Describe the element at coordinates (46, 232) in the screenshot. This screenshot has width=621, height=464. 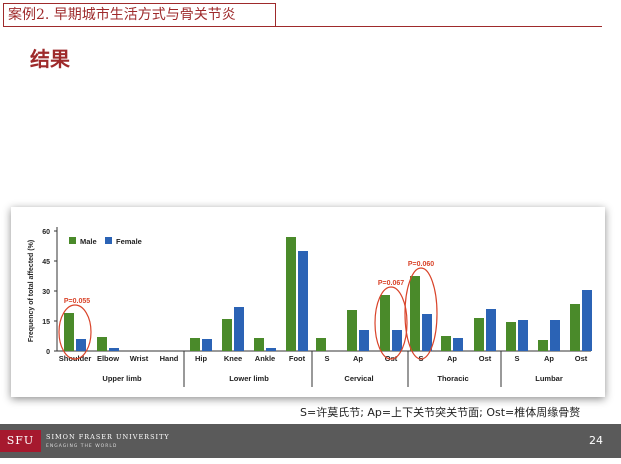
I see `y-tick-label: 60` at that location.